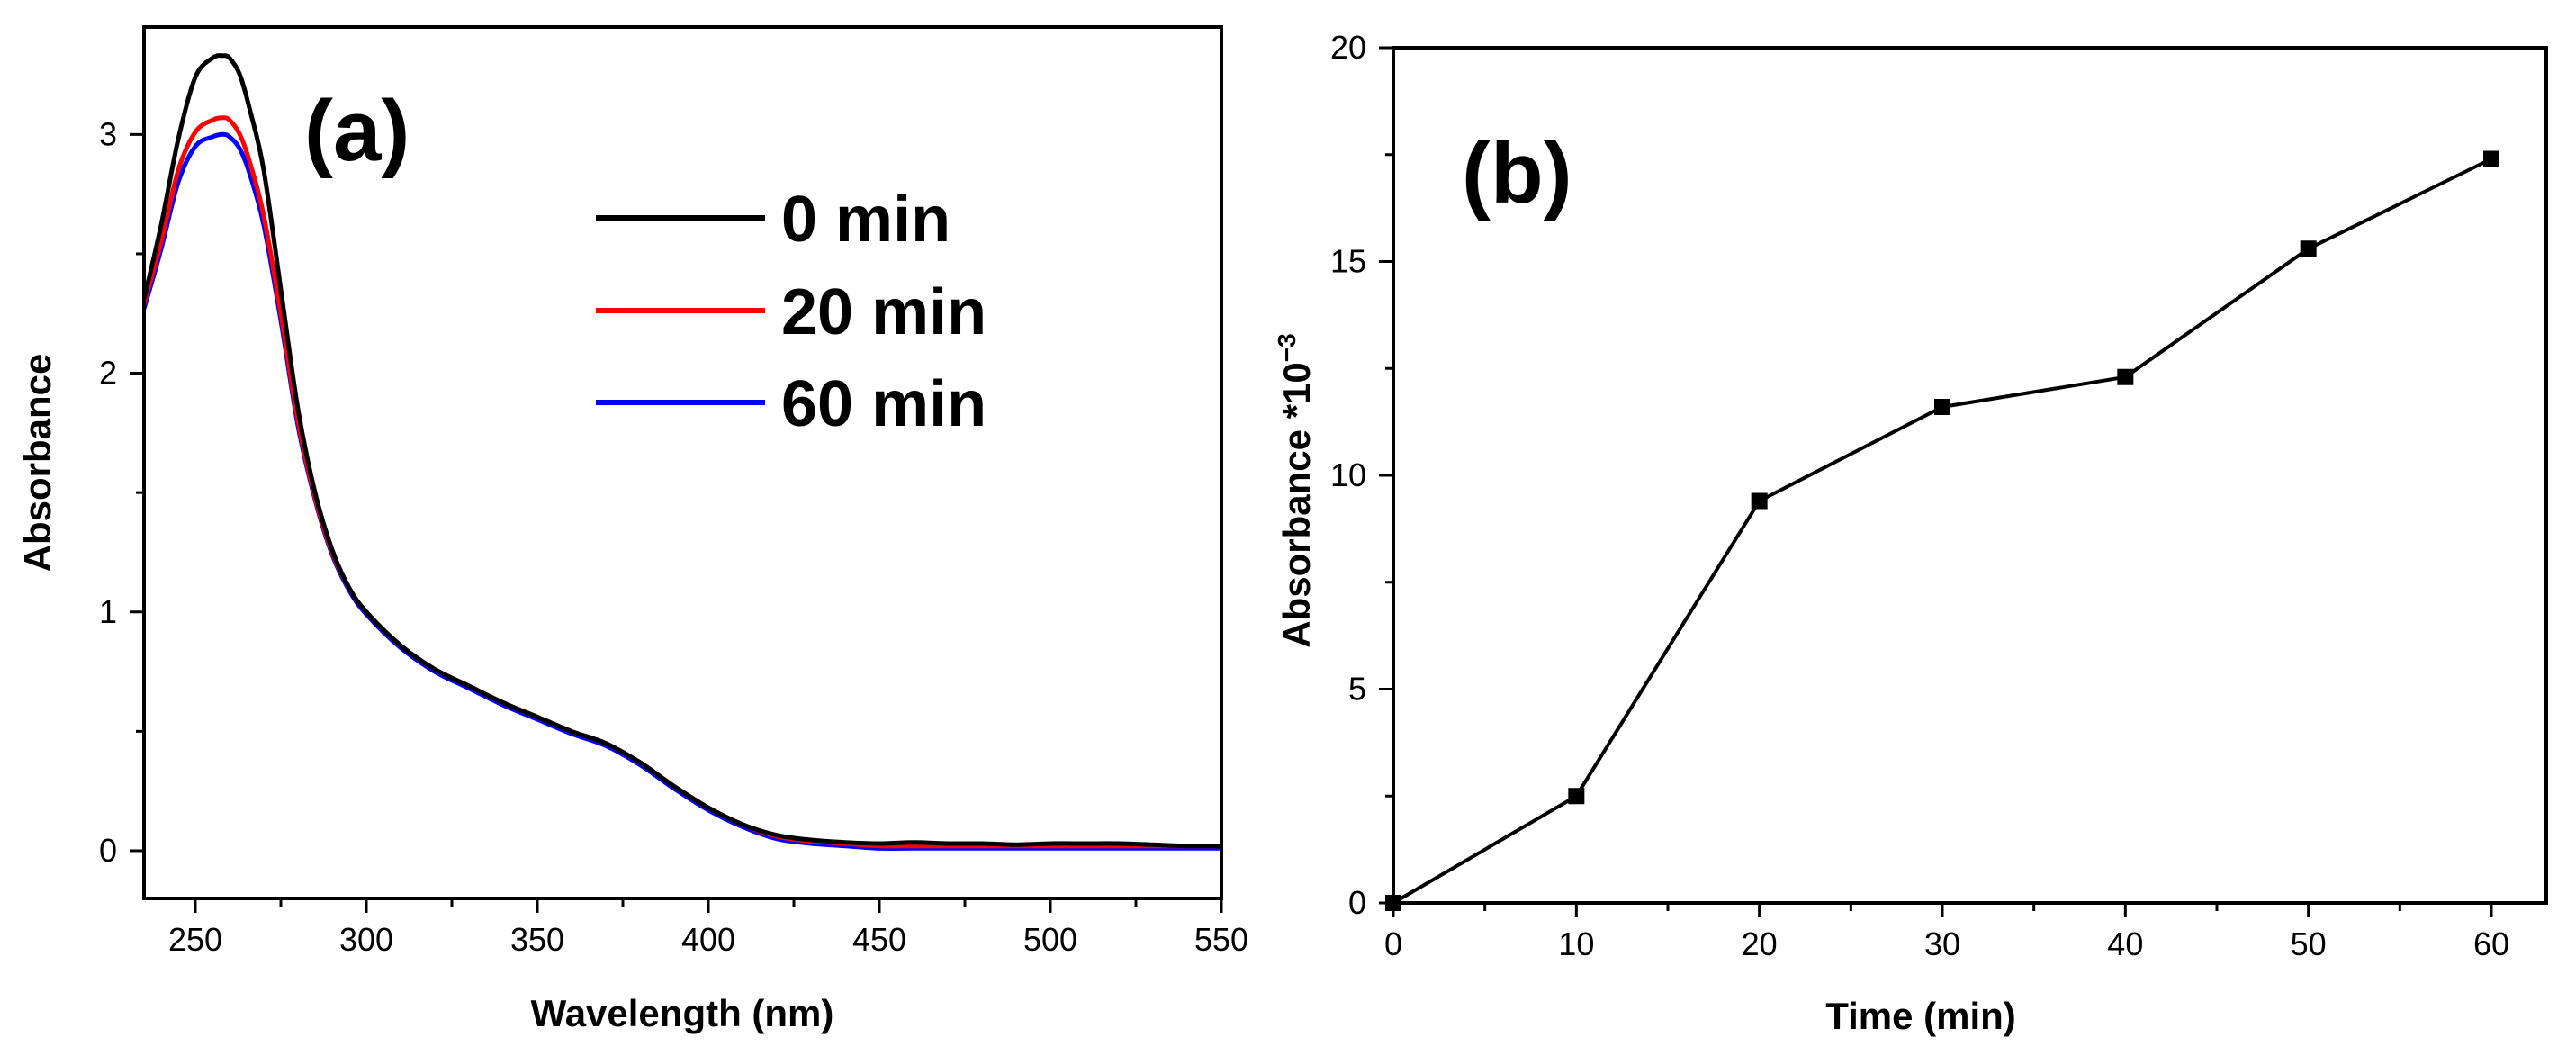 Image resolution: width=2576 pixels, height=1056 pixels. What do you see at coordinates (879, 939) in the screenshot?
I see `panel-a-x-tick-label-450: 450` at bounding box center [879, 939].